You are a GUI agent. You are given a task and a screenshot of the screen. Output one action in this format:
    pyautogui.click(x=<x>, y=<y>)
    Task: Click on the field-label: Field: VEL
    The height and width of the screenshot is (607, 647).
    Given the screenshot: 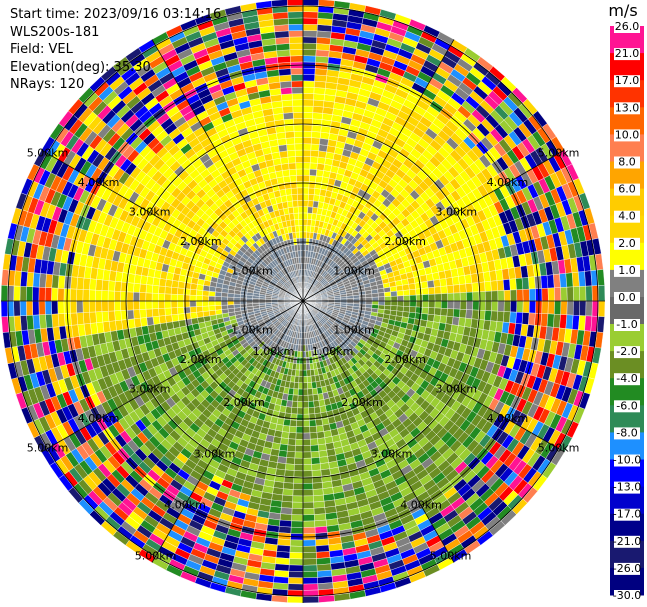 What is the action you would take?
    pyautogui.click(x=41, y=49)
    